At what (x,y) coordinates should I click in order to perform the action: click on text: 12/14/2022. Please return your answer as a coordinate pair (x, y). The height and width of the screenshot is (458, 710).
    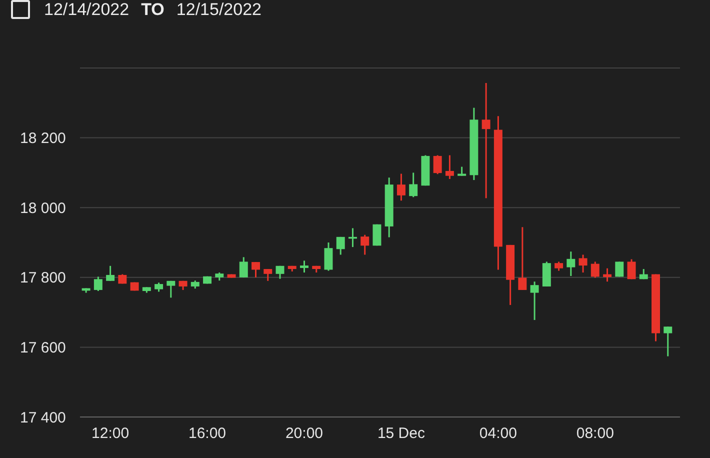
    Looking at the image, I should click on (87, 9).